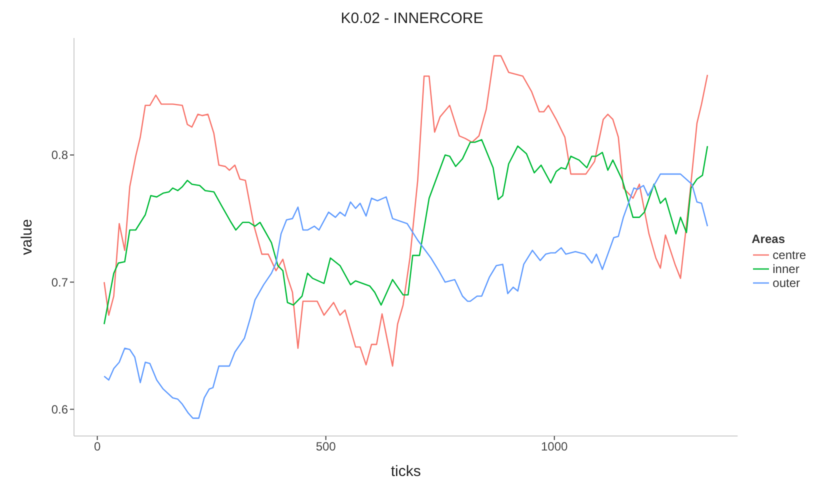 Image resolution: width=824 pixels, height=498 pixels. I want to click on y-axis-title: value, so click(27, 237).